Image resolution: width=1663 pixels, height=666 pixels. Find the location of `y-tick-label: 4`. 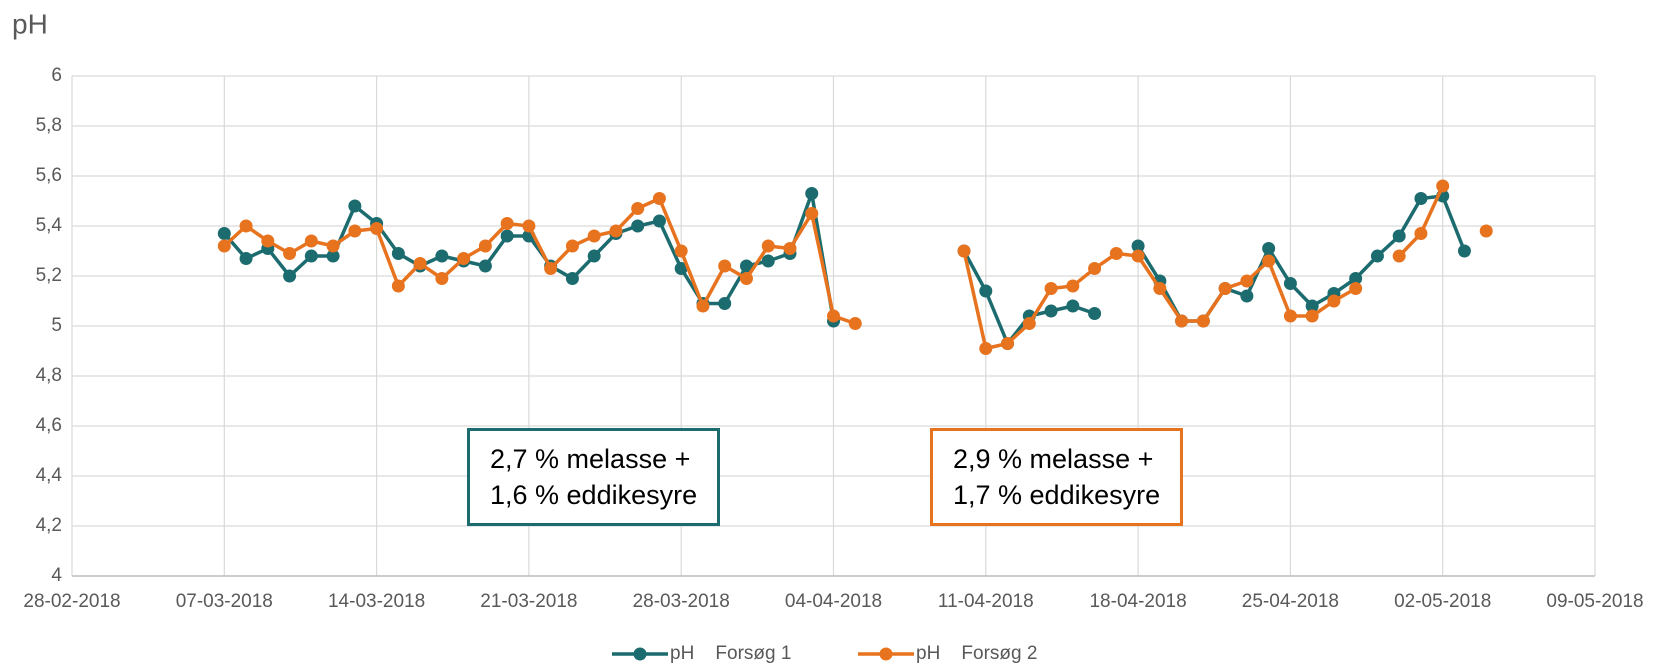

y-tick-label: 4 is located at coordinates (56, 575).